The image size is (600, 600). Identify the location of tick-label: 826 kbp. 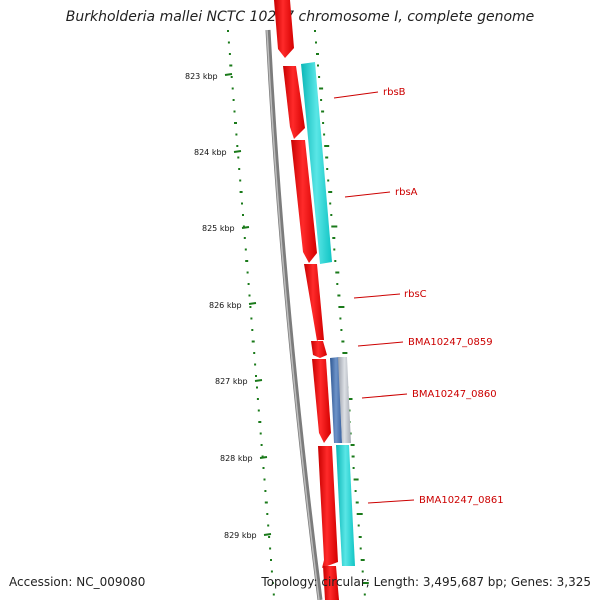
(225, 305).